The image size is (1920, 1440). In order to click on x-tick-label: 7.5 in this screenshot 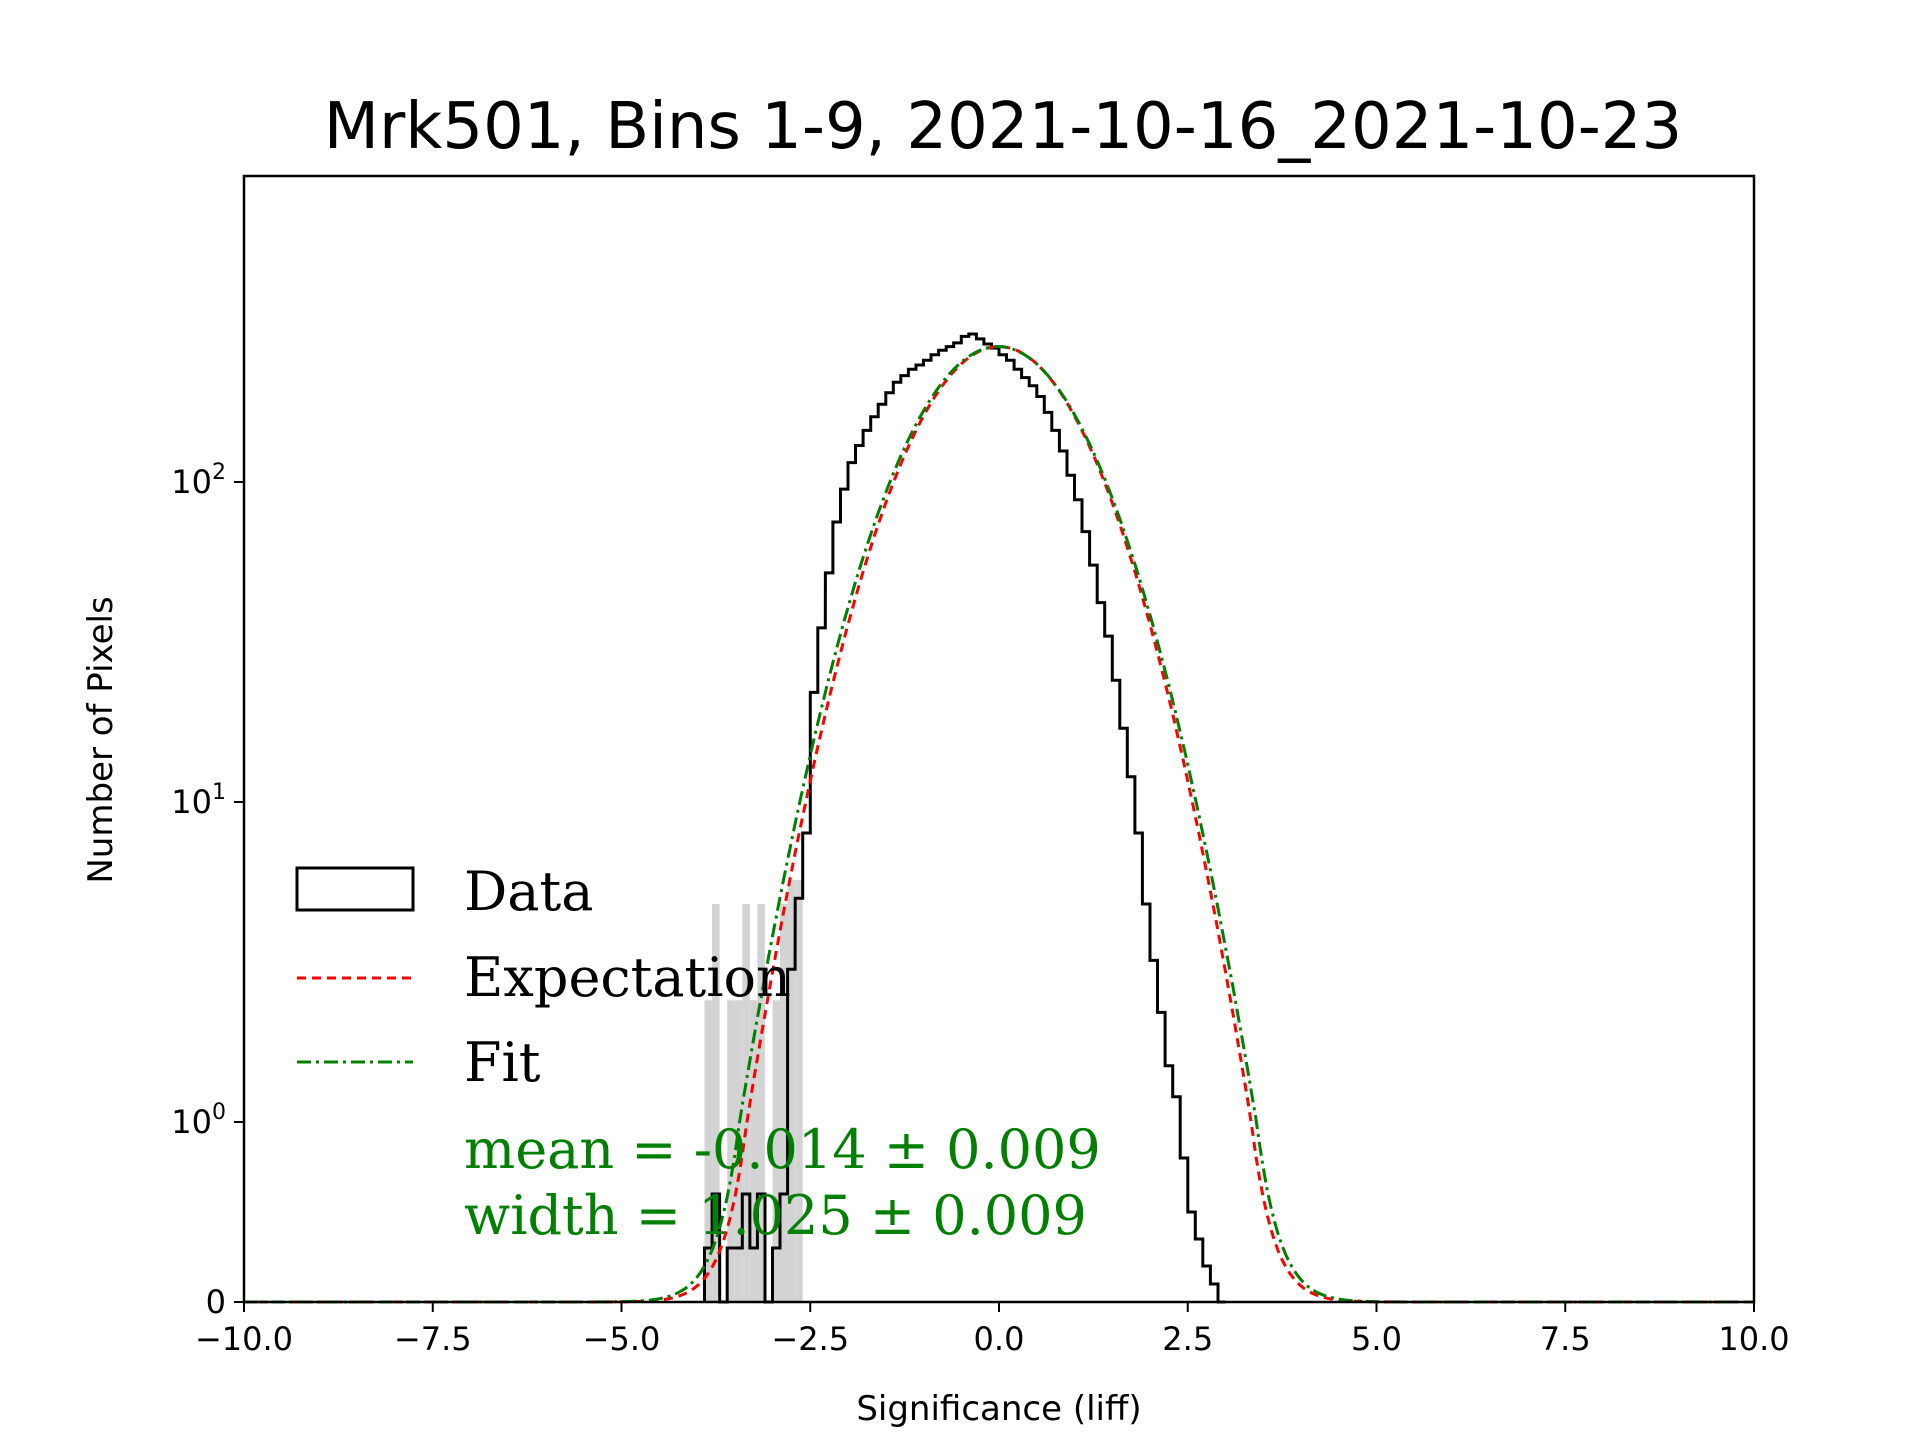, I will do `click(1565, 1339)`.